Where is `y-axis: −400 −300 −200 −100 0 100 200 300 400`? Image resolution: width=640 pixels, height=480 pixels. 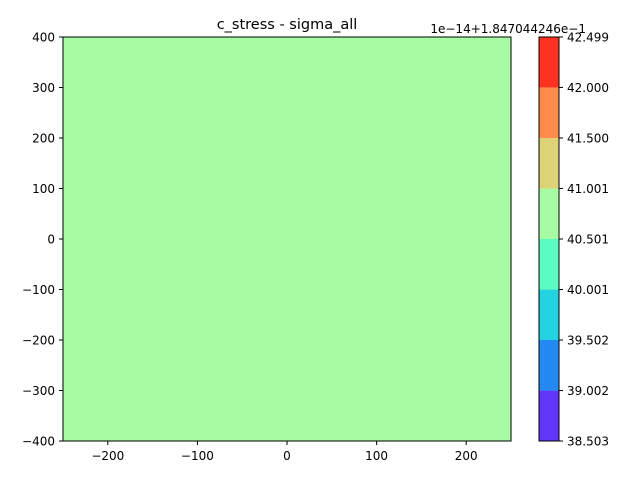 y-axis: −400 −300 −200 −100 0 100 200 300 400 is located at coordinates (42, 240).